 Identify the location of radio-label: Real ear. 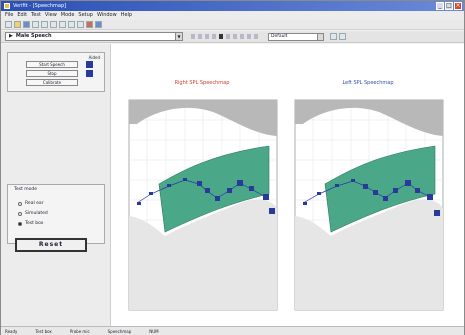
(34, 203).